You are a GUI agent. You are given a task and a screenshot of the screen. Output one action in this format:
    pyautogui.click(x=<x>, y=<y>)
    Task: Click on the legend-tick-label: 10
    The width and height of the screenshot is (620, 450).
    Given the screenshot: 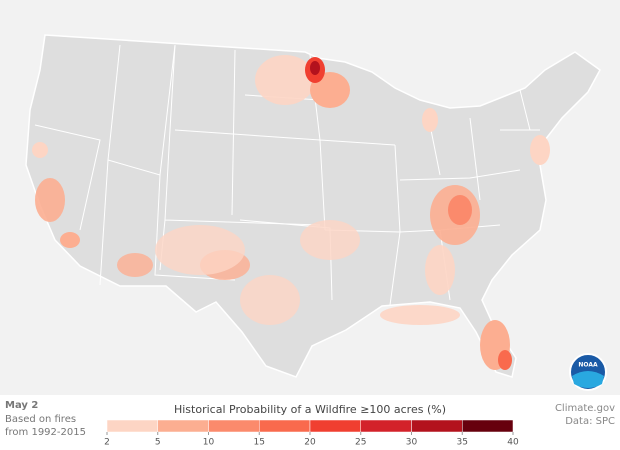 What is the action you would take?
    pyautogui.click(x=209, y=443)
    